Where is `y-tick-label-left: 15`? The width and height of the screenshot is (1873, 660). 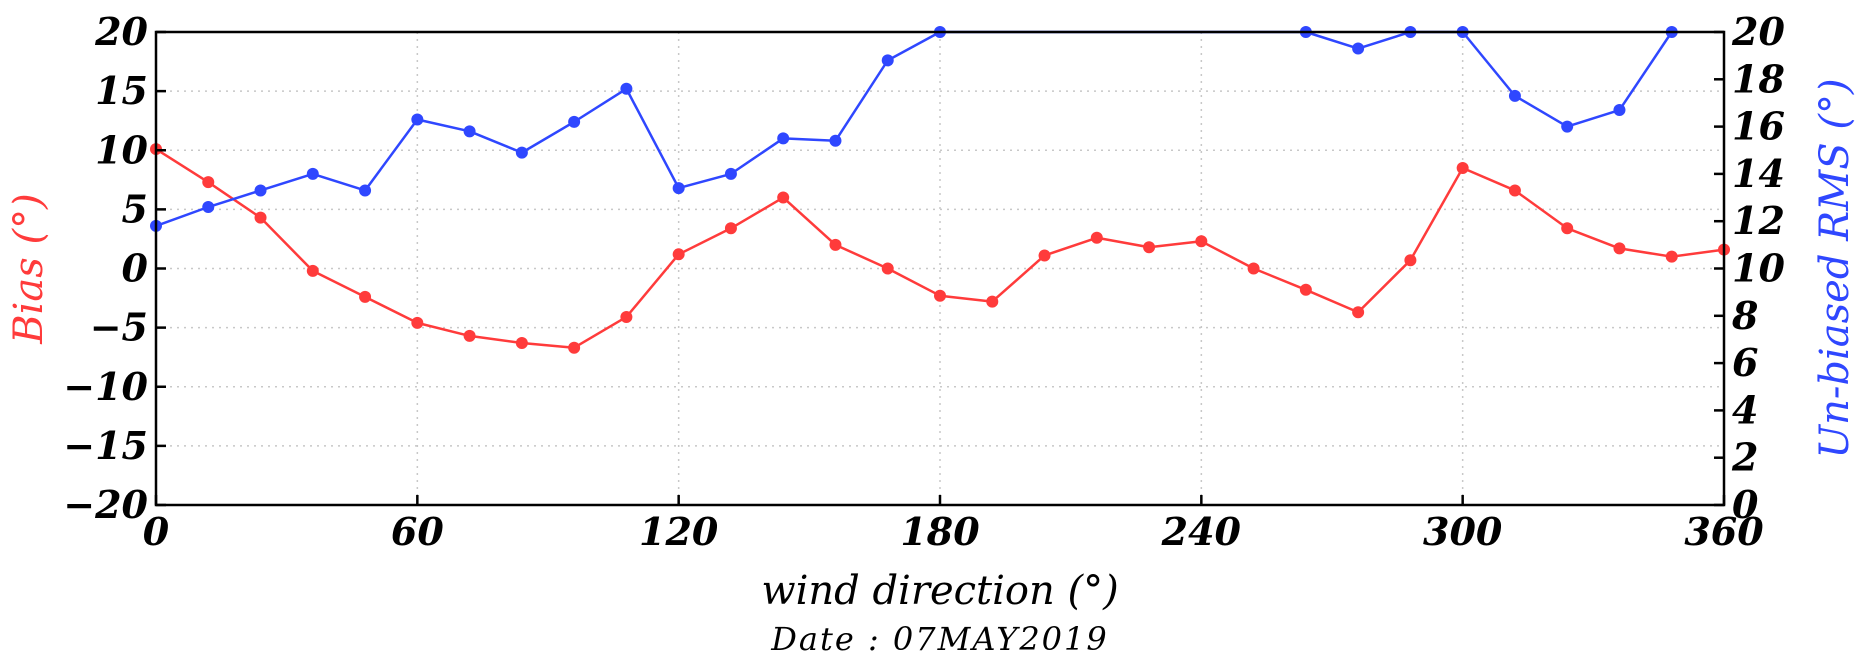
y-tick-label-left: 15 is located at coordinates (121, 90).